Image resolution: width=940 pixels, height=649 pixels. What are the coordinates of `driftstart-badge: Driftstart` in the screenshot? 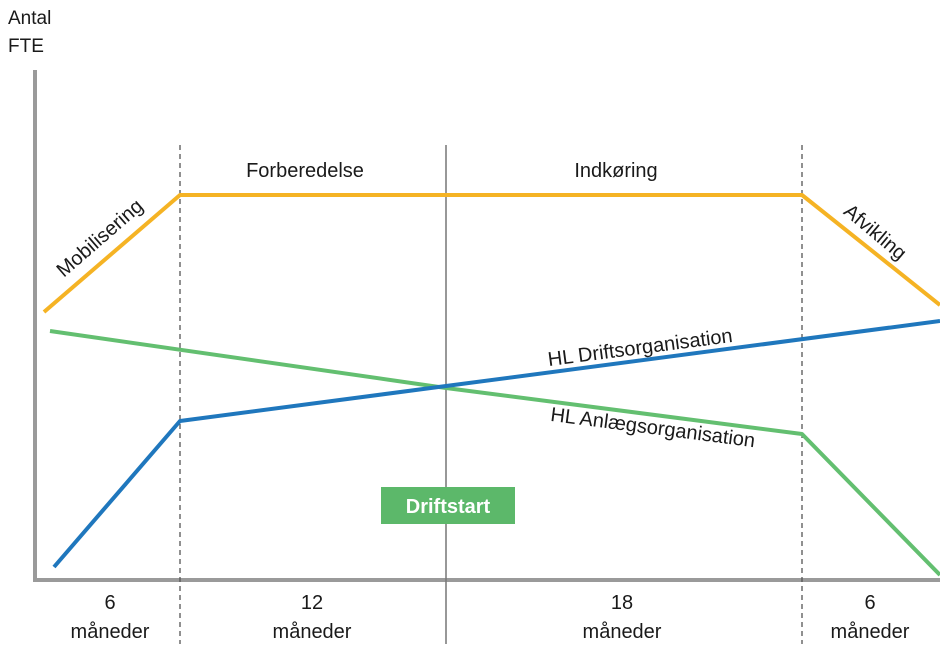 It's located at (448, 505).